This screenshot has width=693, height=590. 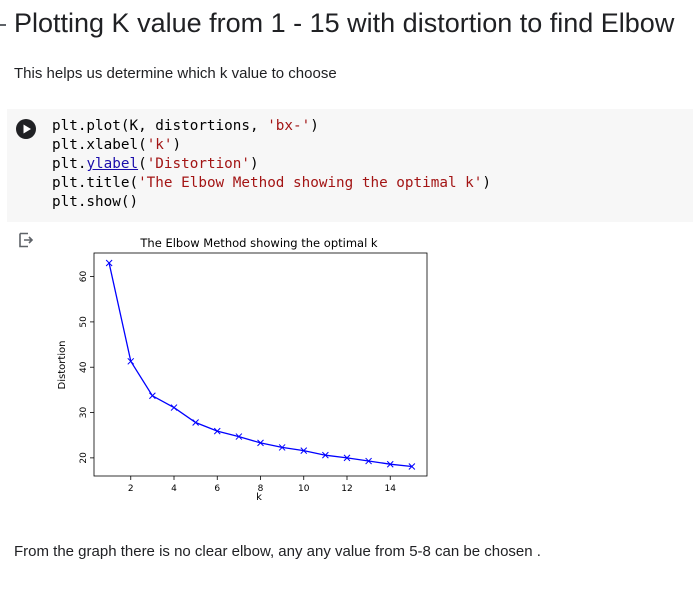 What do you see at coordinates (84, 413) in the screenshot?
I see `y-tick-label: 30` at bounding box center [84, 413].